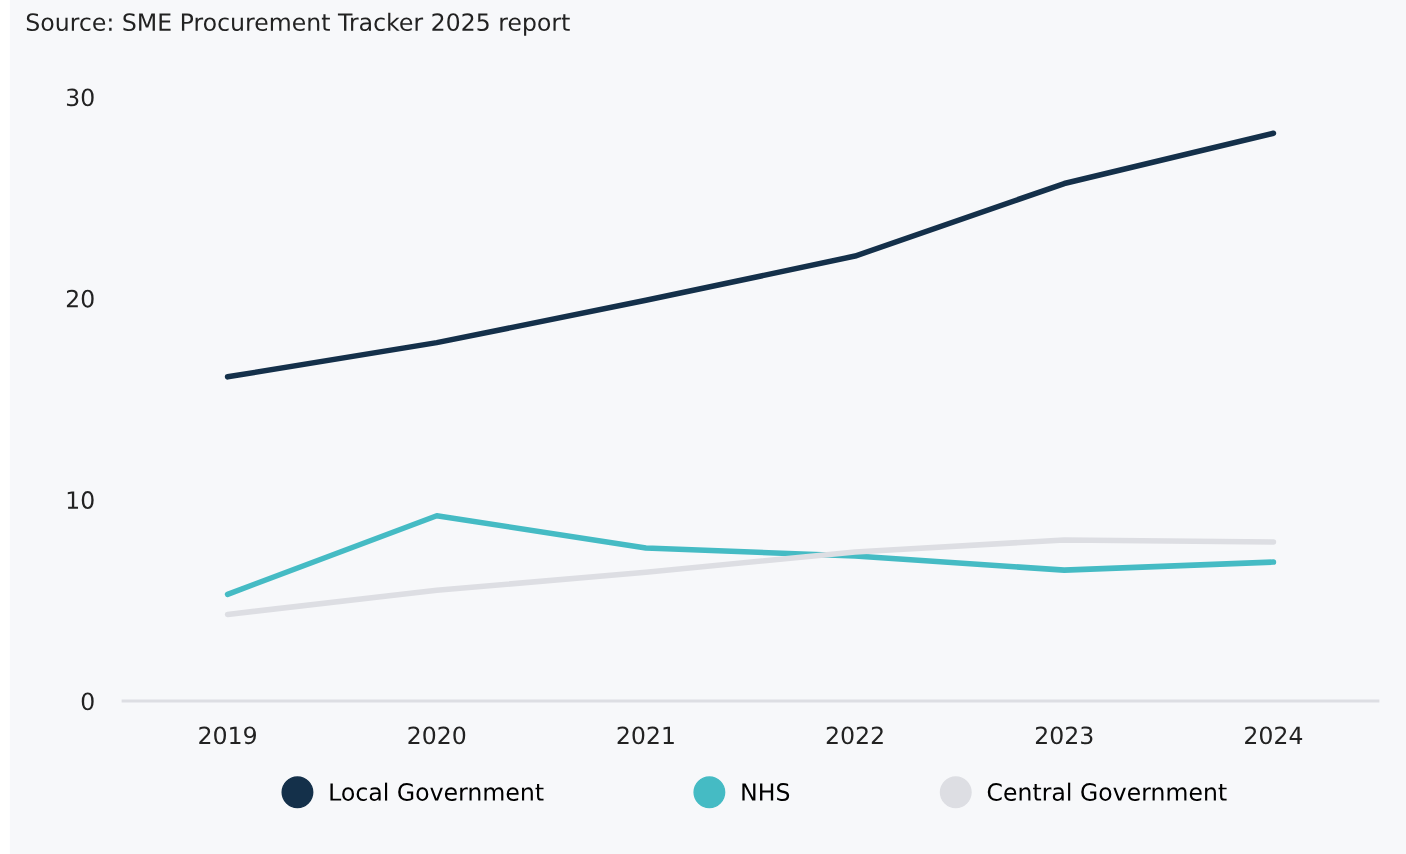  What do you see at coordinates (298, 24) in the screenshot?
I see `source-note: Source: SME Procurement Tracker 2025 report` at bounding box center [298, 24].